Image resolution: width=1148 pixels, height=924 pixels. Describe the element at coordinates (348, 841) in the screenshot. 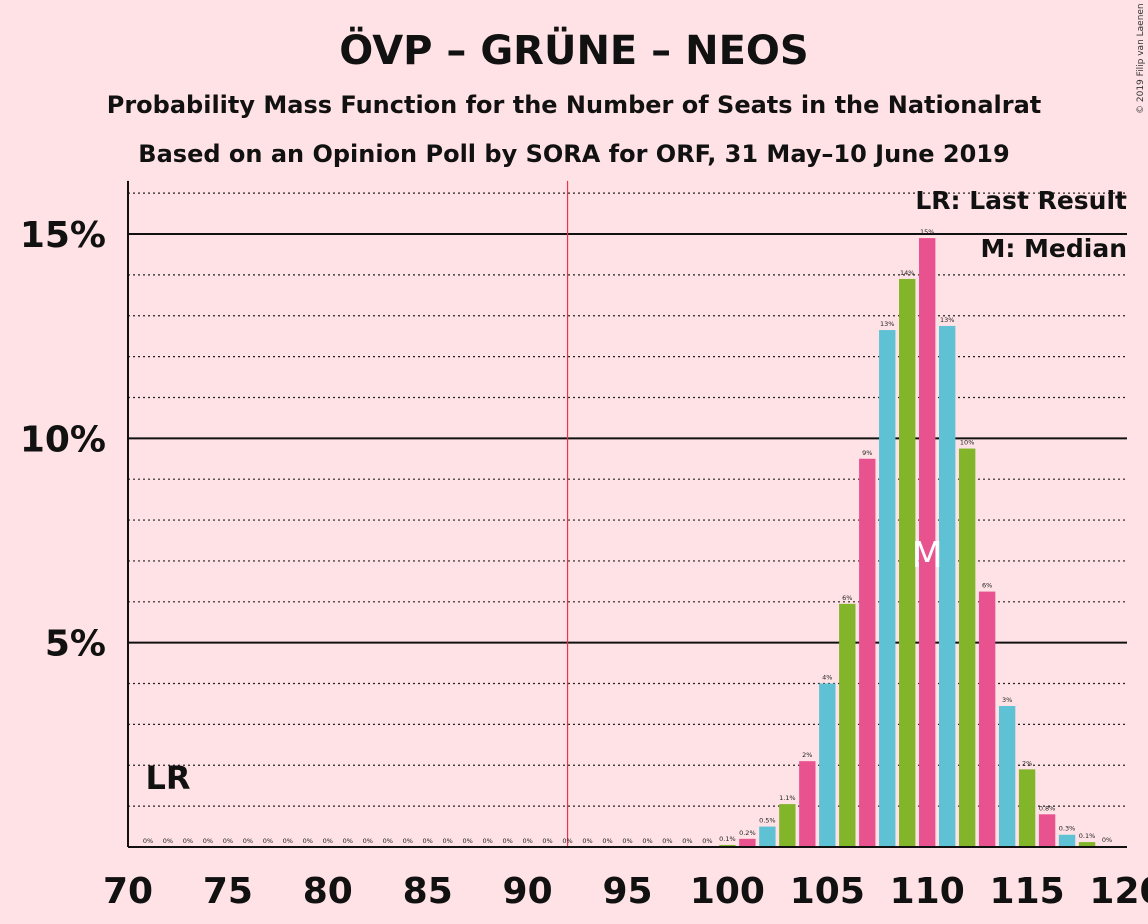

I see `bar-label-seat-81: 0%` at that location.